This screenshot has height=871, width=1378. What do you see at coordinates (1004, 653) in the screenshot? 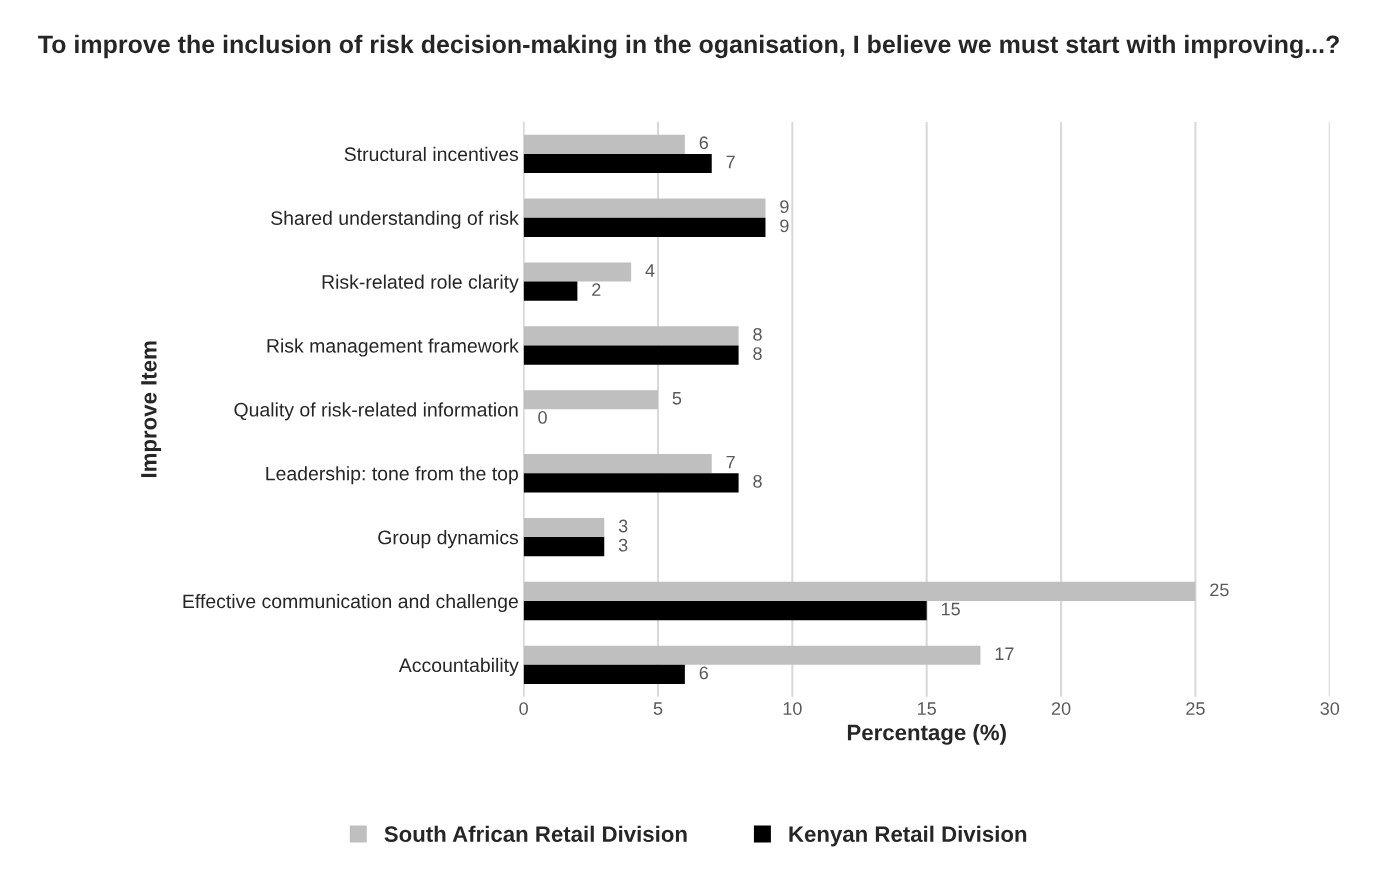
I see `data-label: 17` at bounding box center [1004, 653].